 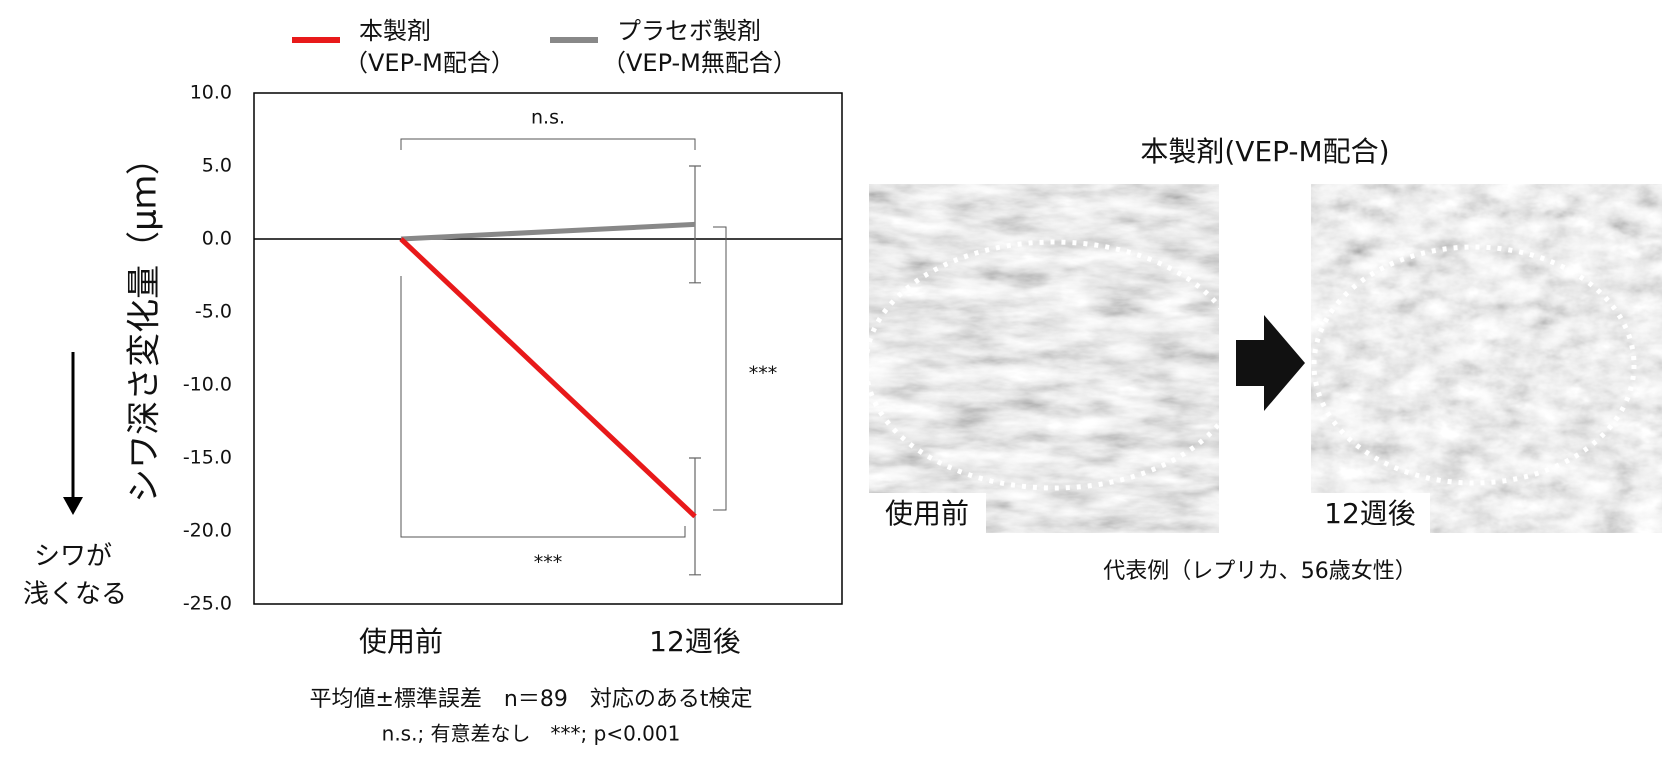 What do you see at coordinates (207, 385) in the screenshot?
I see `y-tick-label: -10.0` at bounding box center [207, 385].